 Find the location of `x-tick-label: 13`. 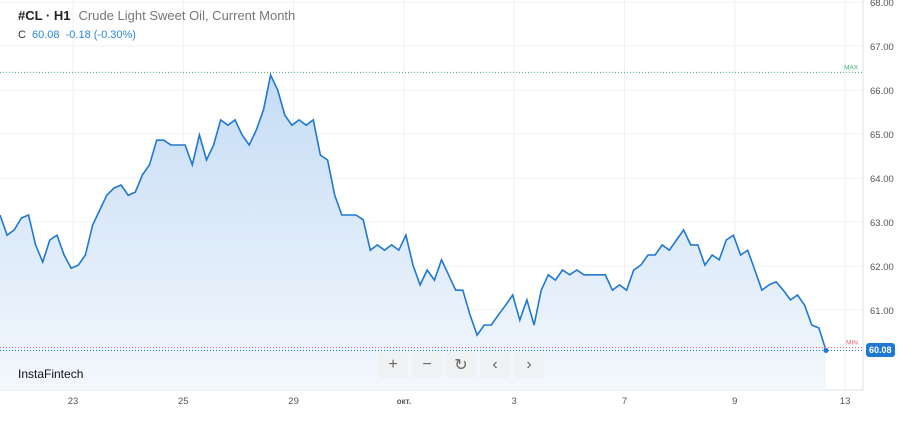

x-tick-label: 13 is located at coordinates (845, 401).